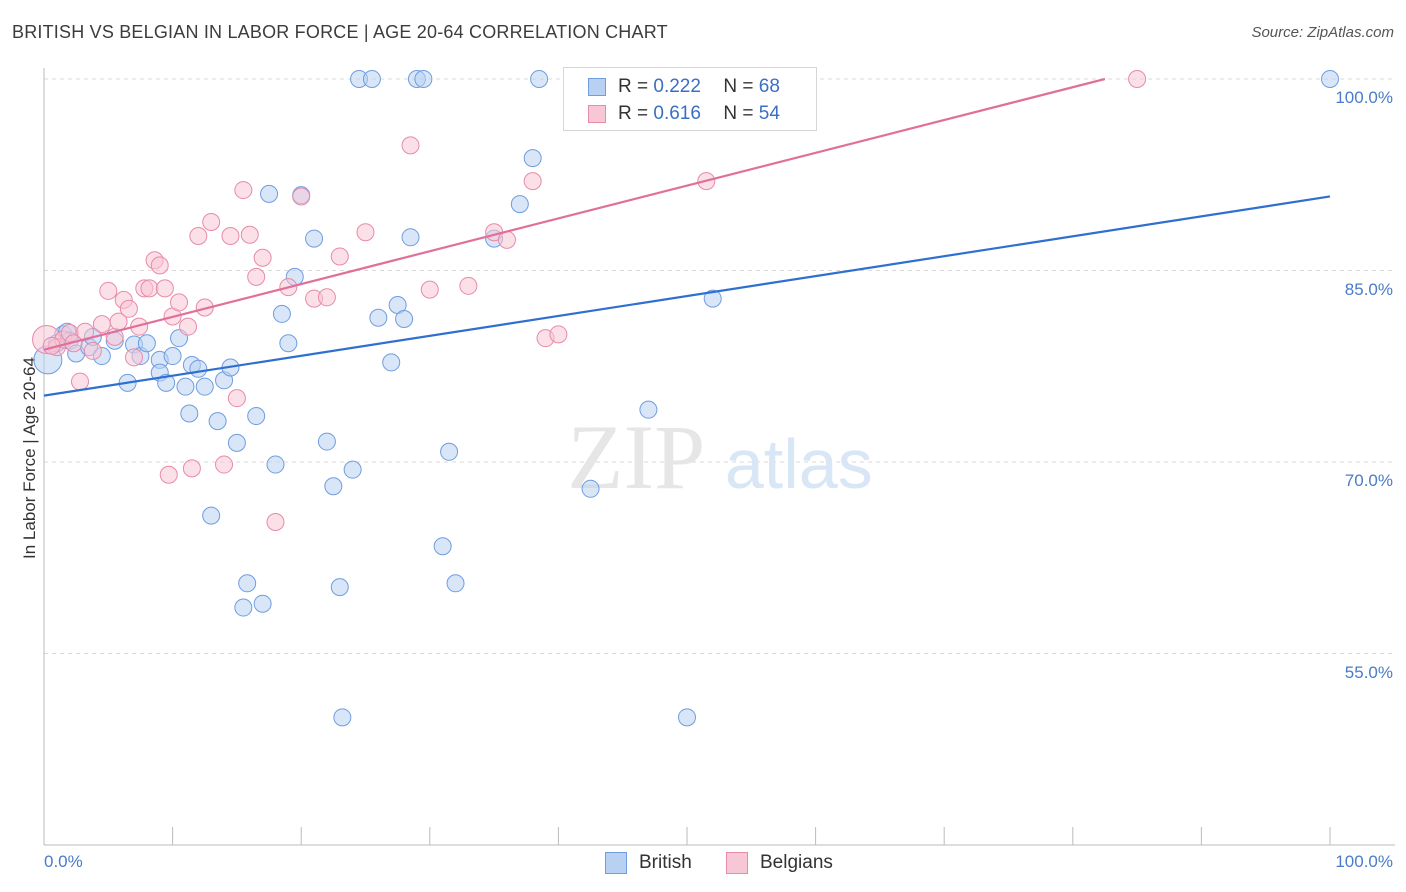 This screenshot has height=892, width=1406. What do you see at coordinates (1364, 861) in the screenshot?
I see `x-tick-label-max: 100.0%` at bounding box center [1364, 861].